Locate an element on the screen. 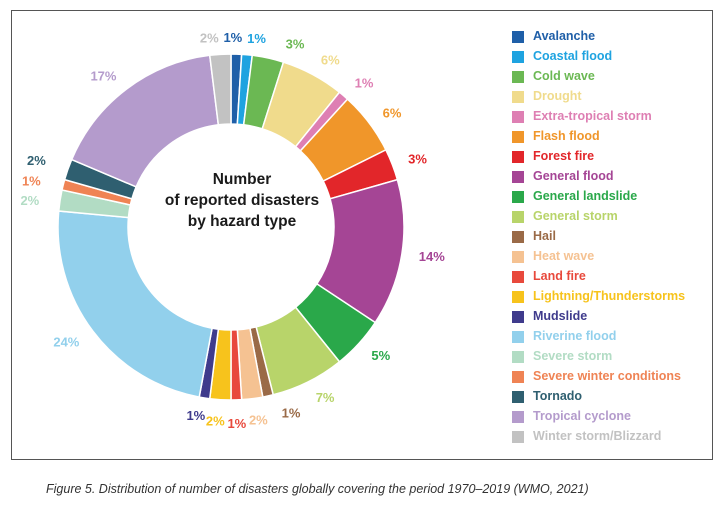 The image size is (725, 507). legend-label: Cold wave is located at coordinates (564, 76).